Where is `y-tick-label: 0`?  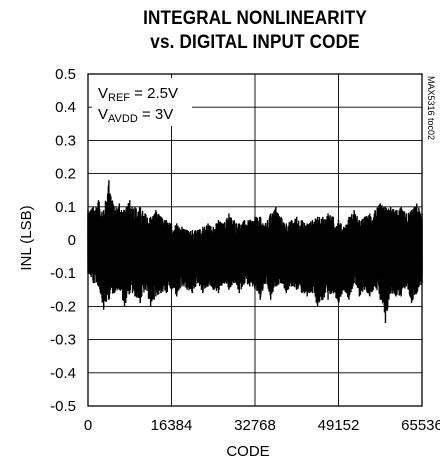 y-tick-label: 0 is located at coordinates (72, 240).